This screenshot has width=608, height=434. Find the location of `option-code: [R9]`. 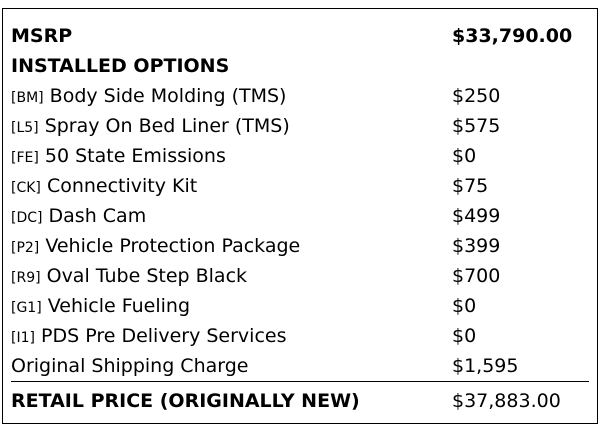

option-code: [R9] is located at coordinates (26, 278).